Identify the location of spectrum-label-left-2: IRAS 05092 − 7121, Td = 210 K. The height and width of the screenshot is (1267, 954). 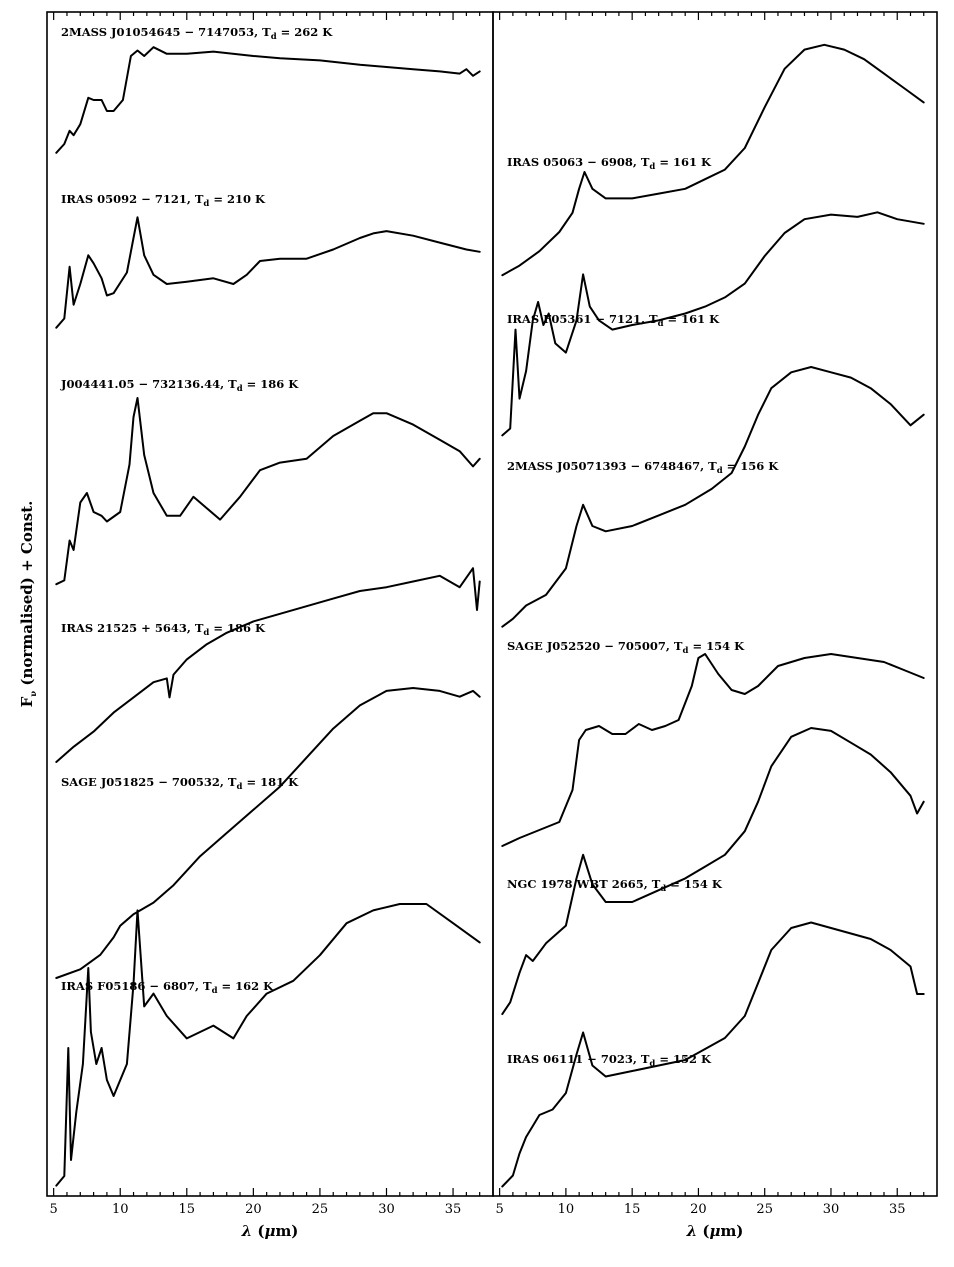
(163, 200).